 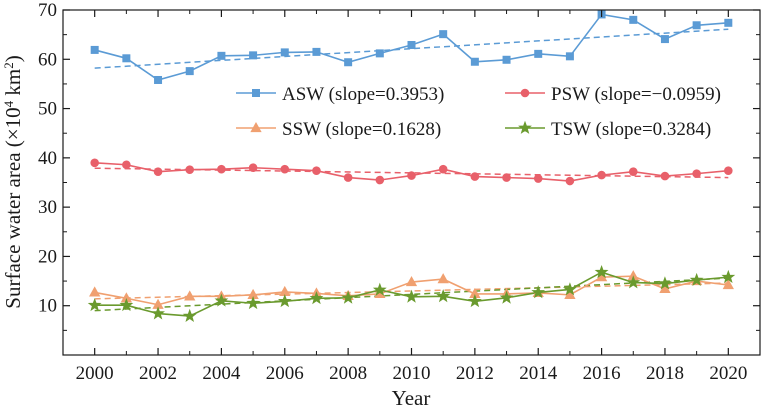 I want to click on psw-legend-marker, so click(x=525, y=93).